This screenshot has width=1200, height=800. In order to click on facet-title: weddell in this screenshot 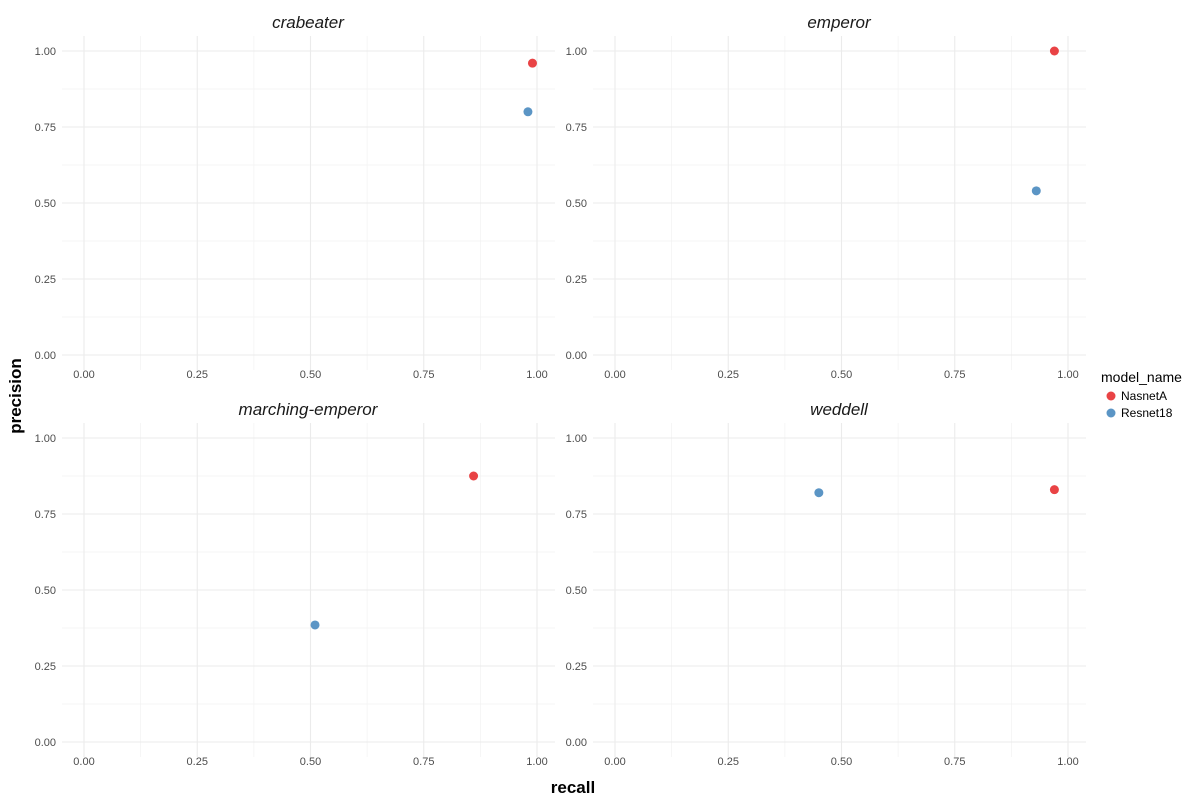, I will do `click(839, 409)`.